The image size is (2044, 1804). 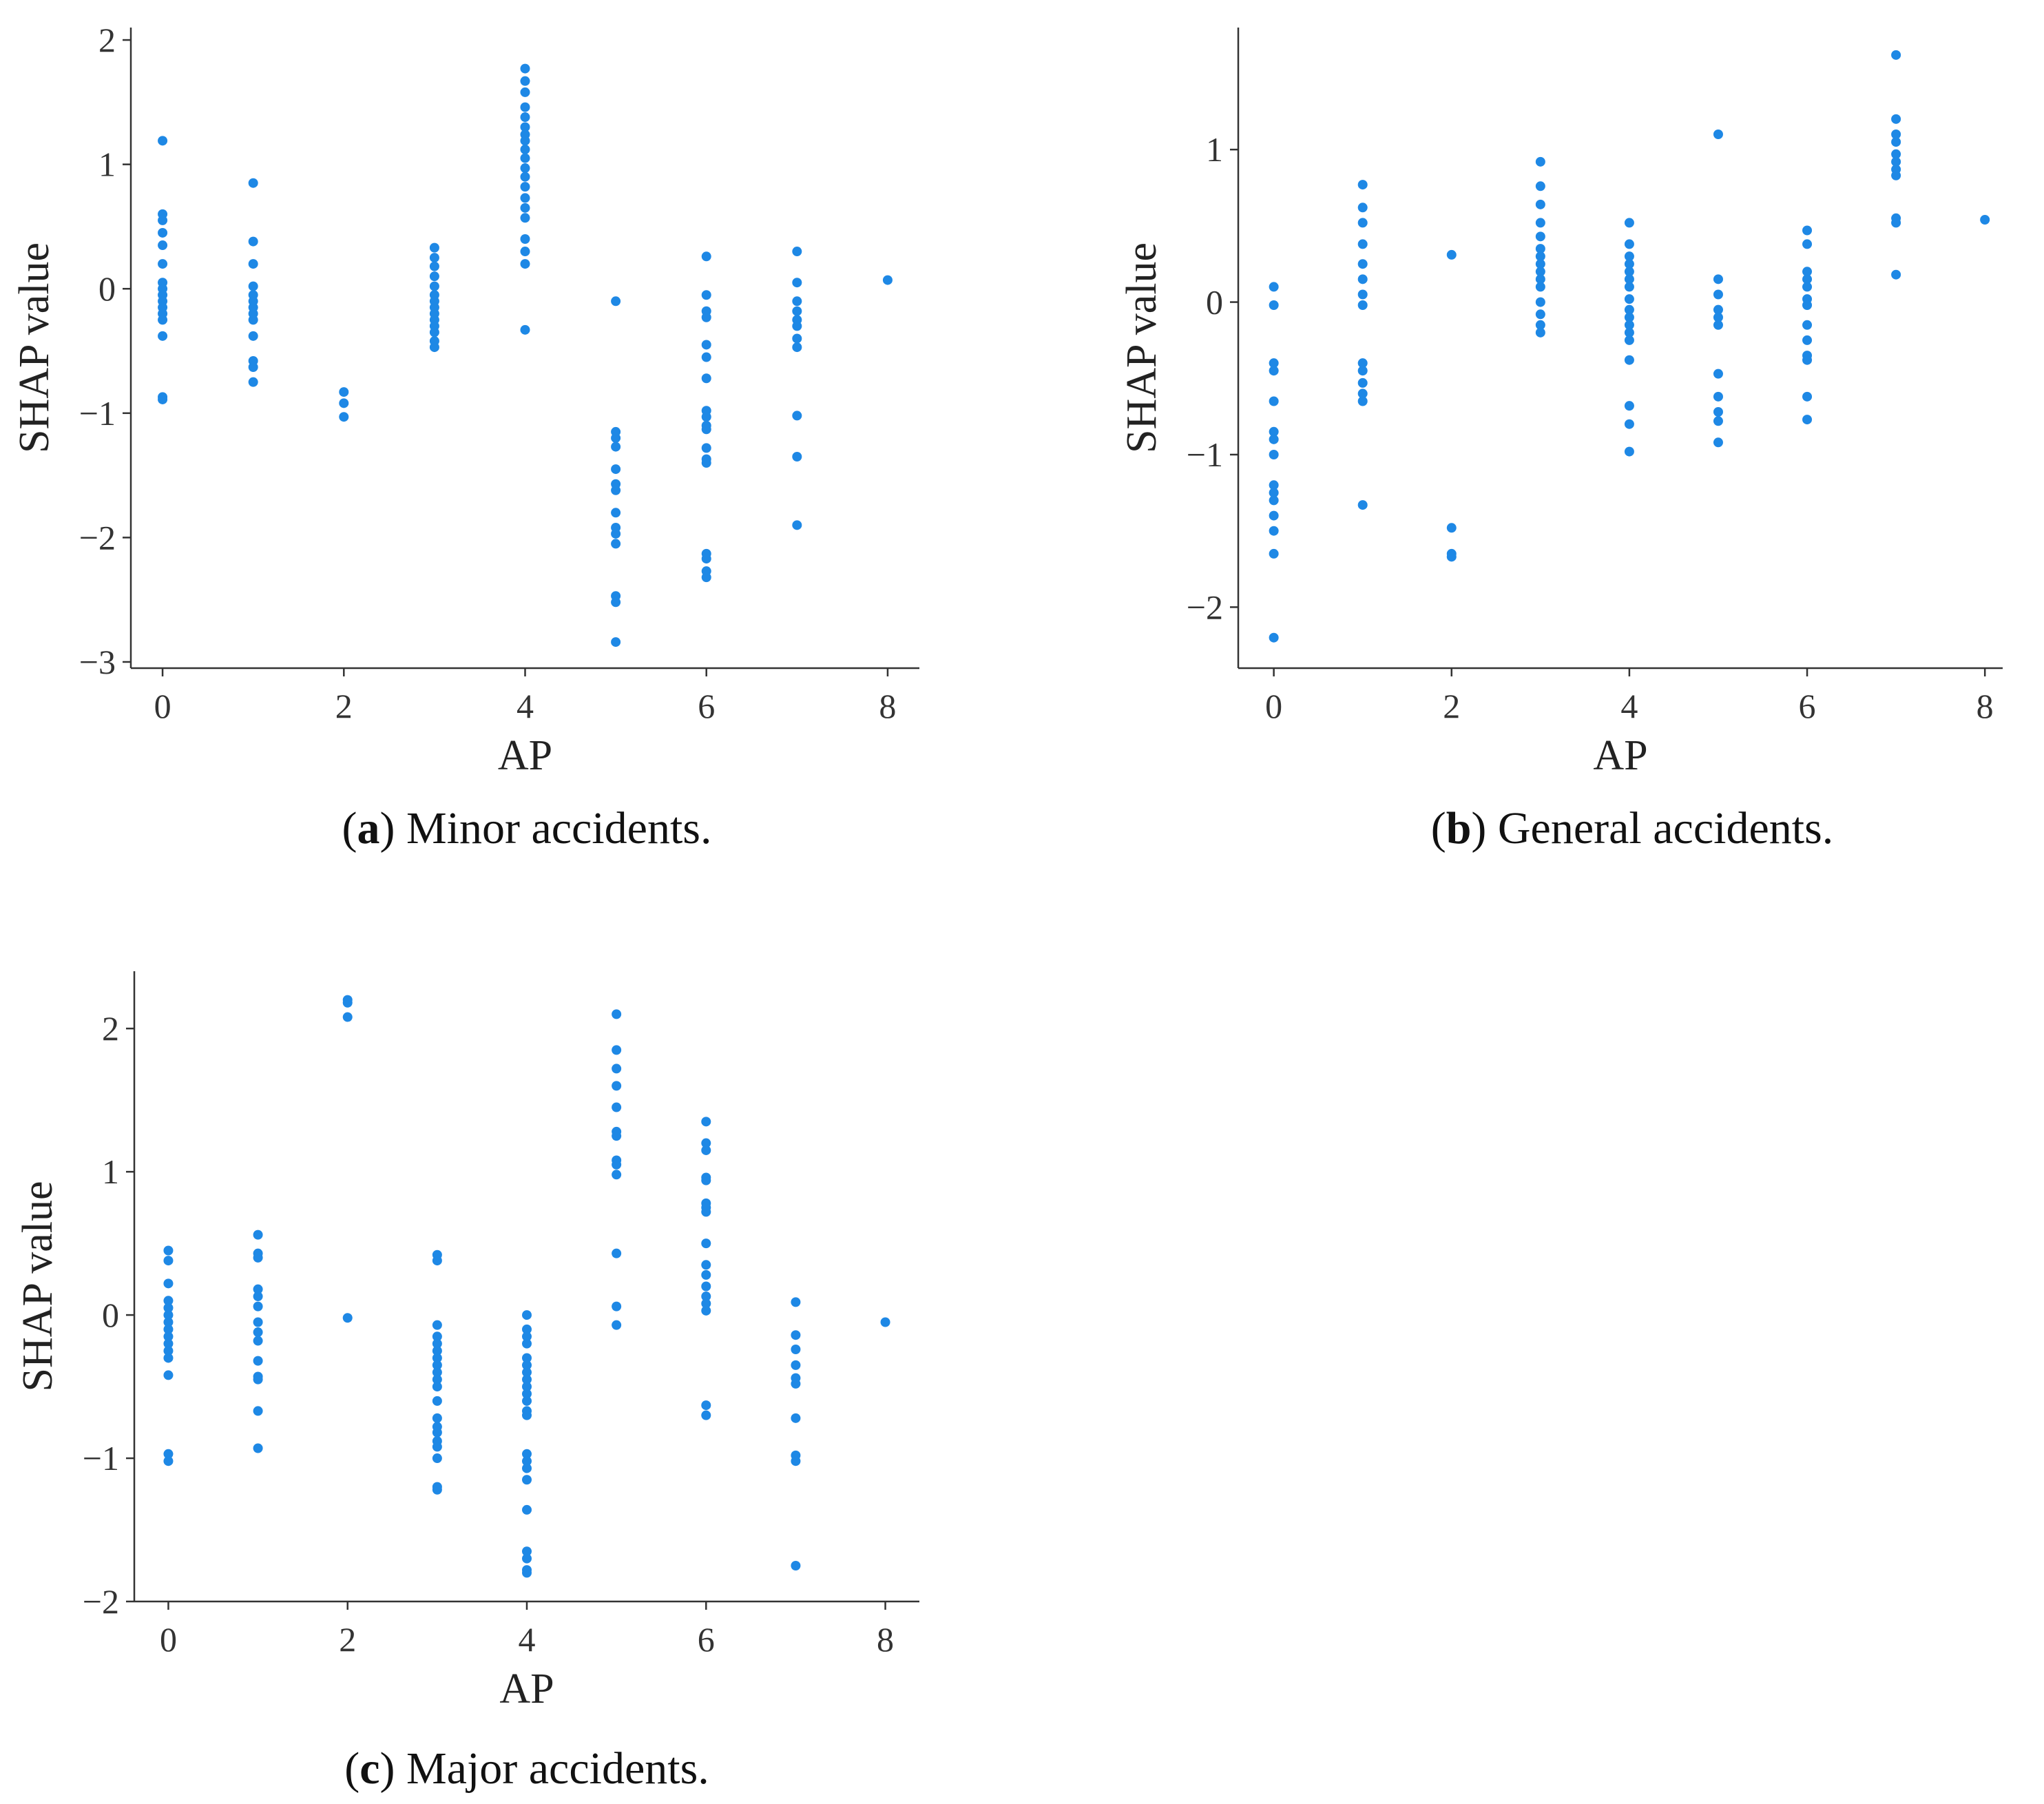 I want to click on caption-c-letter: c, so click(x=369, y=1768).